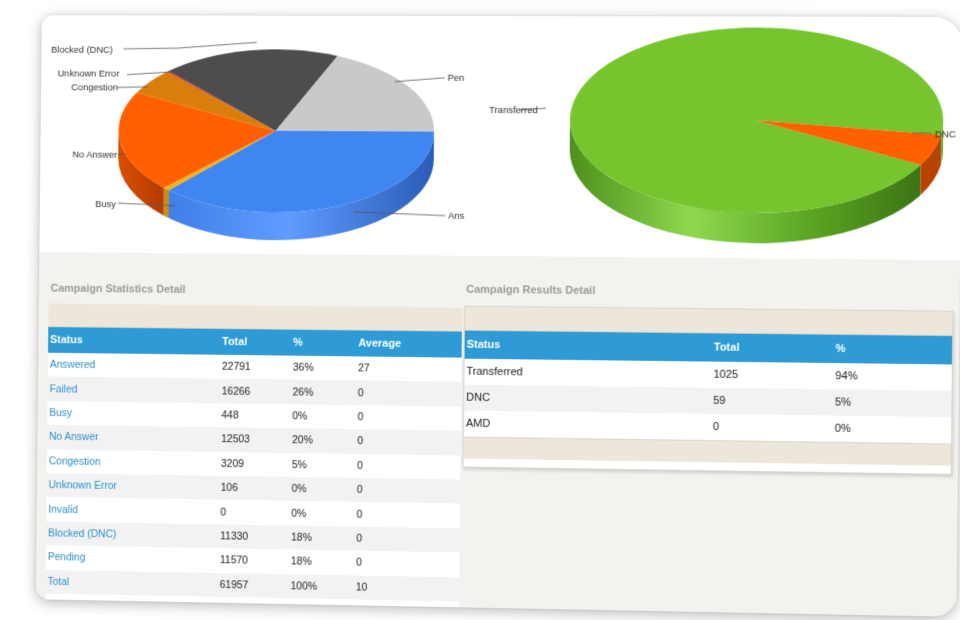  I want to click on pie-slice-pen, so click(355, 93).